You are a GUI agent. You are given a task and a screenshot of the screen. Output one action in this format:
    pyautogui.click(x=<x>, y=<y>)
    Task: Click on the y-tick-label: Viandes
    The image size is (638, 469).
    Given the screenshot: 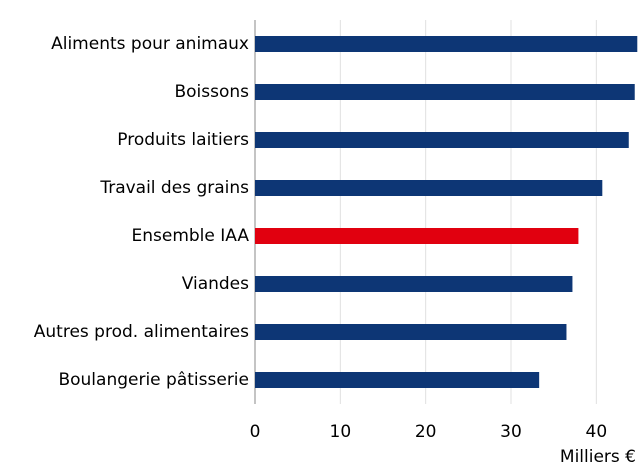 What is the action you would take?
    pyautogui.click(x=215, y=284)
    